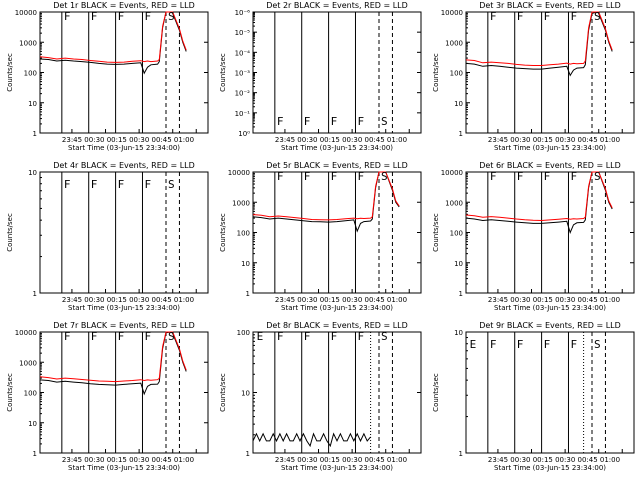  I want to click on y-tick-label: 10⁻⁵, so click(243, 33).